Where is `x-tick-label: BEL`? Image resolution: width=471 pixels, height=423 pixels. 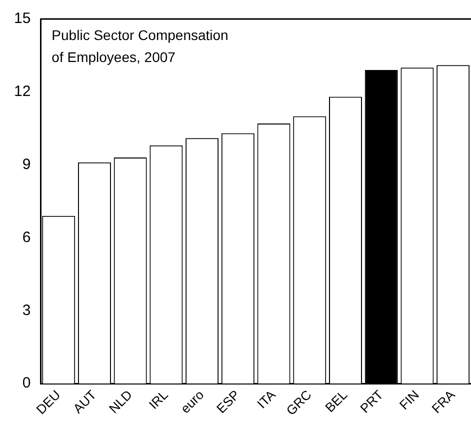 x-tick-label: BEL is located at coordinates (336, 401).